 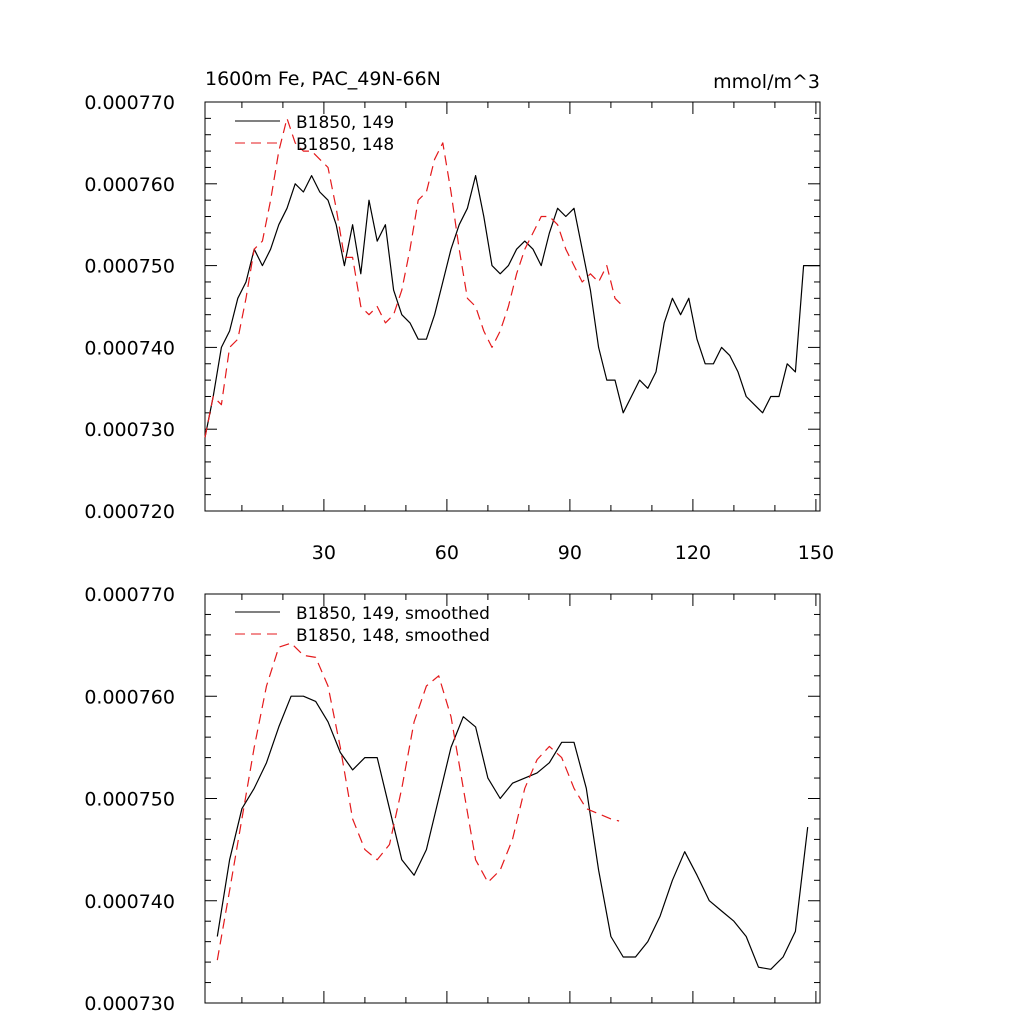 I want to click on x-tick-label: 30, so click(x=324, y=553).